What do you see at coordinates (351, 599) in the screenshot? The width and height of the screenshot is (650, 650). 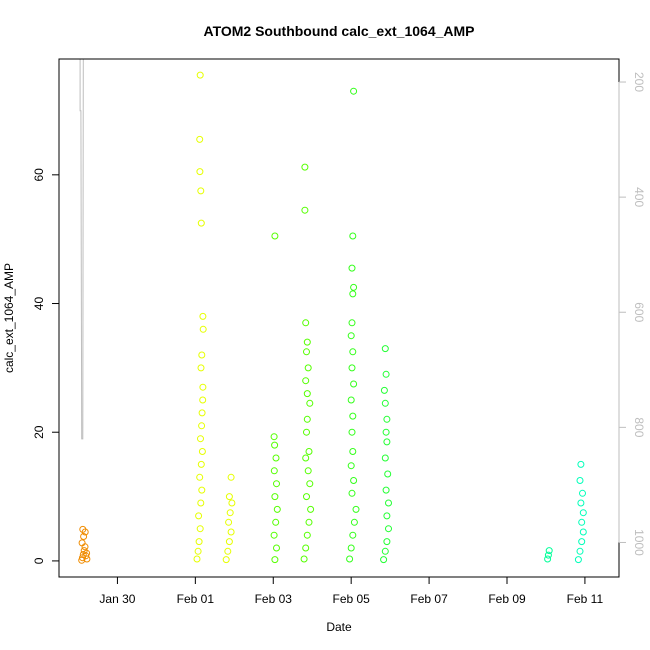 I see `x-tick-label: Feb 05` at bounding box center [351, 599].